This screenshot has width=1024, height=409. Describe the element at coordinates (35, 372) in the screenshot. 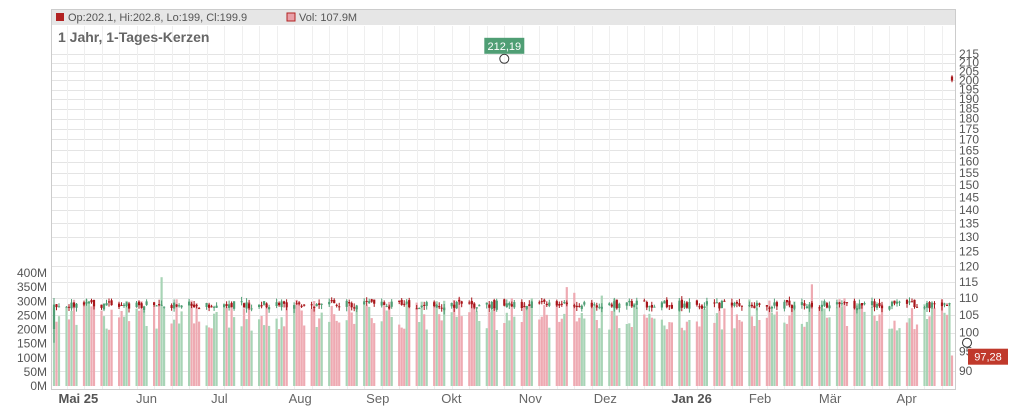

I see `volume-tick-label: 50M` at that location.